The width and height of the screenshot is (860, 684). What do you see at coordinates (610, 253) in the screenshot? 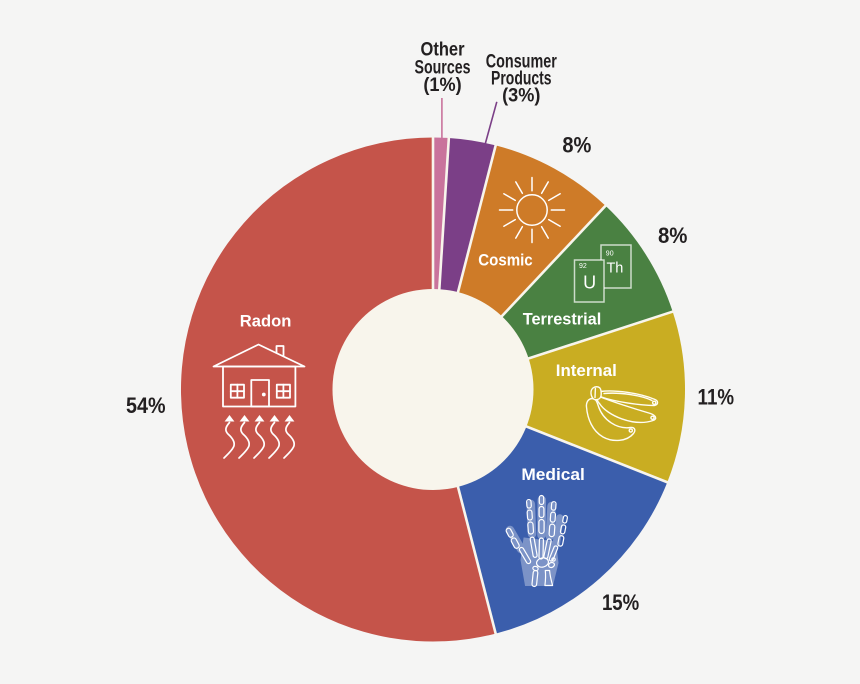
I see `svg-text: 90` at bounding box center [610, 253].